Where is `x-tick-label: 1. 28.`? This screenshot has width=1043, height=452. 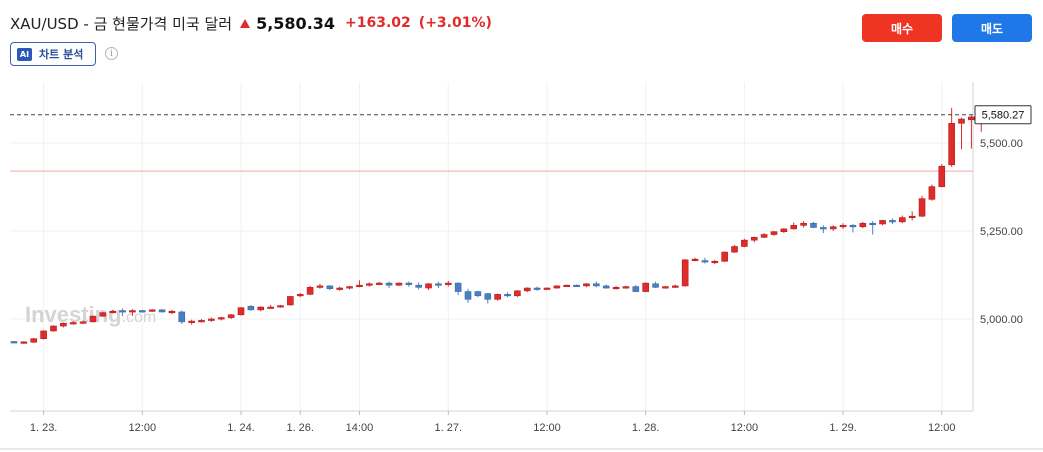
x-tick-label: 1. 28. is located at coordinates (646, 428).